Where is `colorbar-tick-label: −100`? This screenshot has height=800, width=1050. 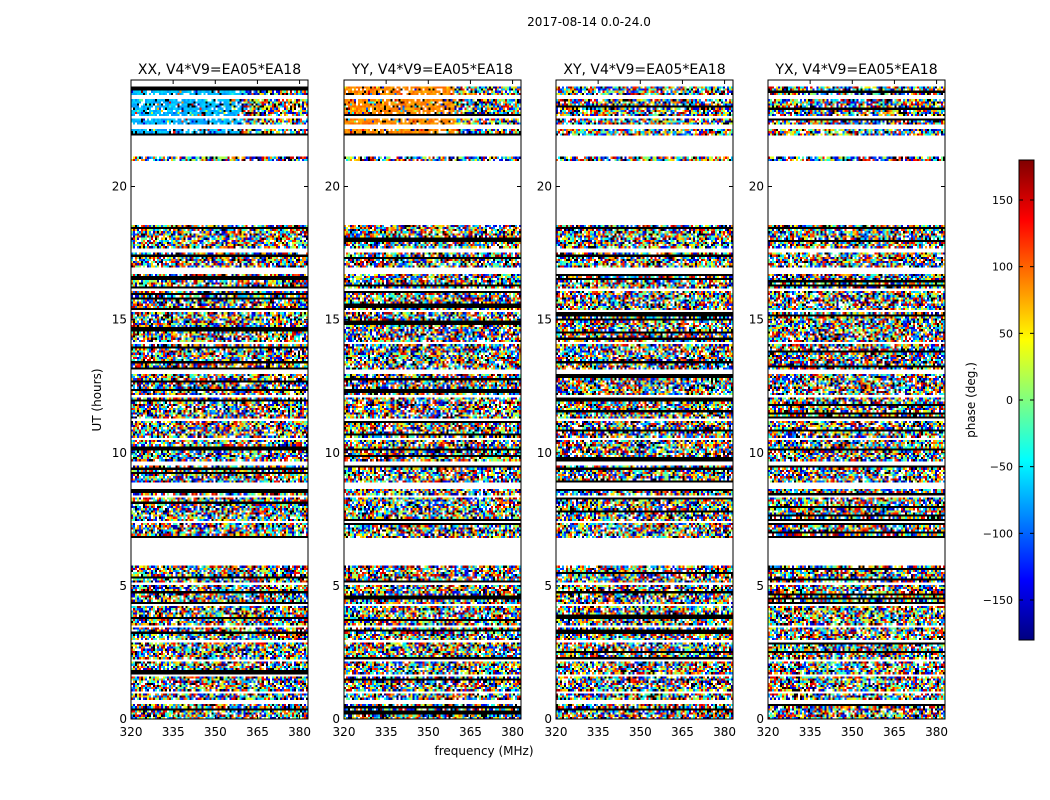 colorbar-tick-label: −100 is located at coordinates (998, 533).